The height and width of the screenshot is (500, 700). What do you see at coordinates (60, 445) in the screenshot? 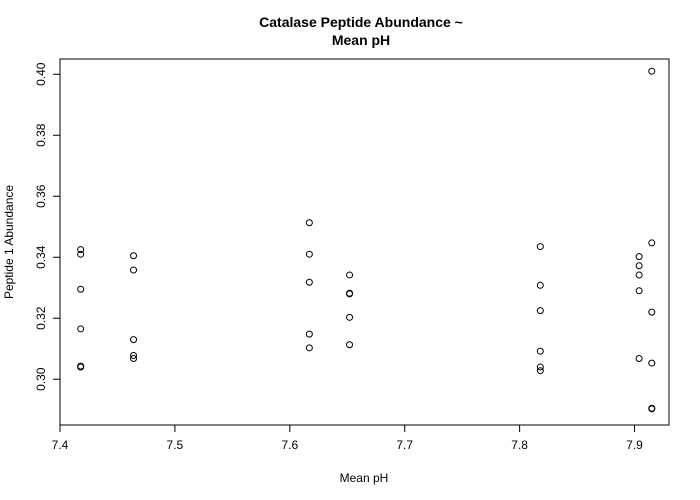
I see `x-tick-label: 7.4` at bounding box center [60, 445].